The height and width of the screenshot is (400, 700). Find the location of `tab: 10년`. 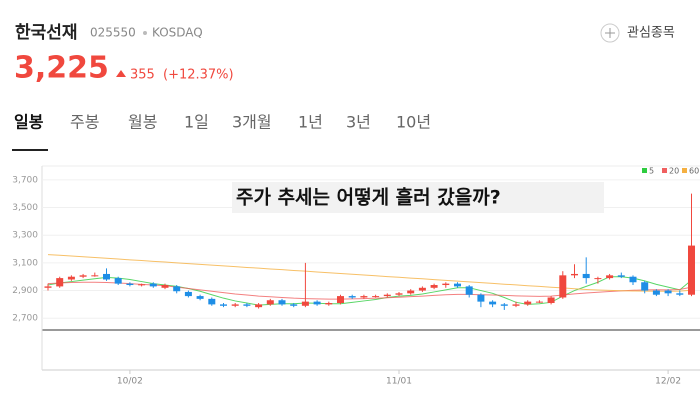

tab: 10년 is located at coordinates (413, 122).